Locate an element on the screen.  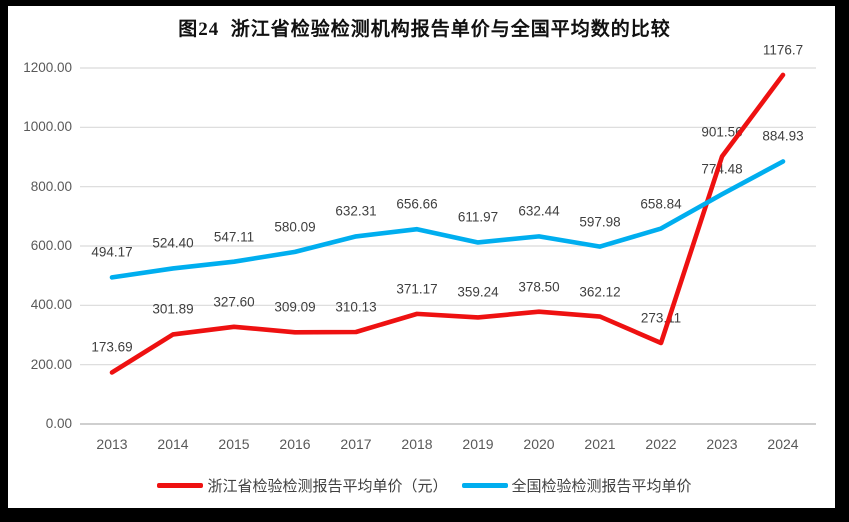
zhejiang-line-swatch is located at coordinates (180, 485).